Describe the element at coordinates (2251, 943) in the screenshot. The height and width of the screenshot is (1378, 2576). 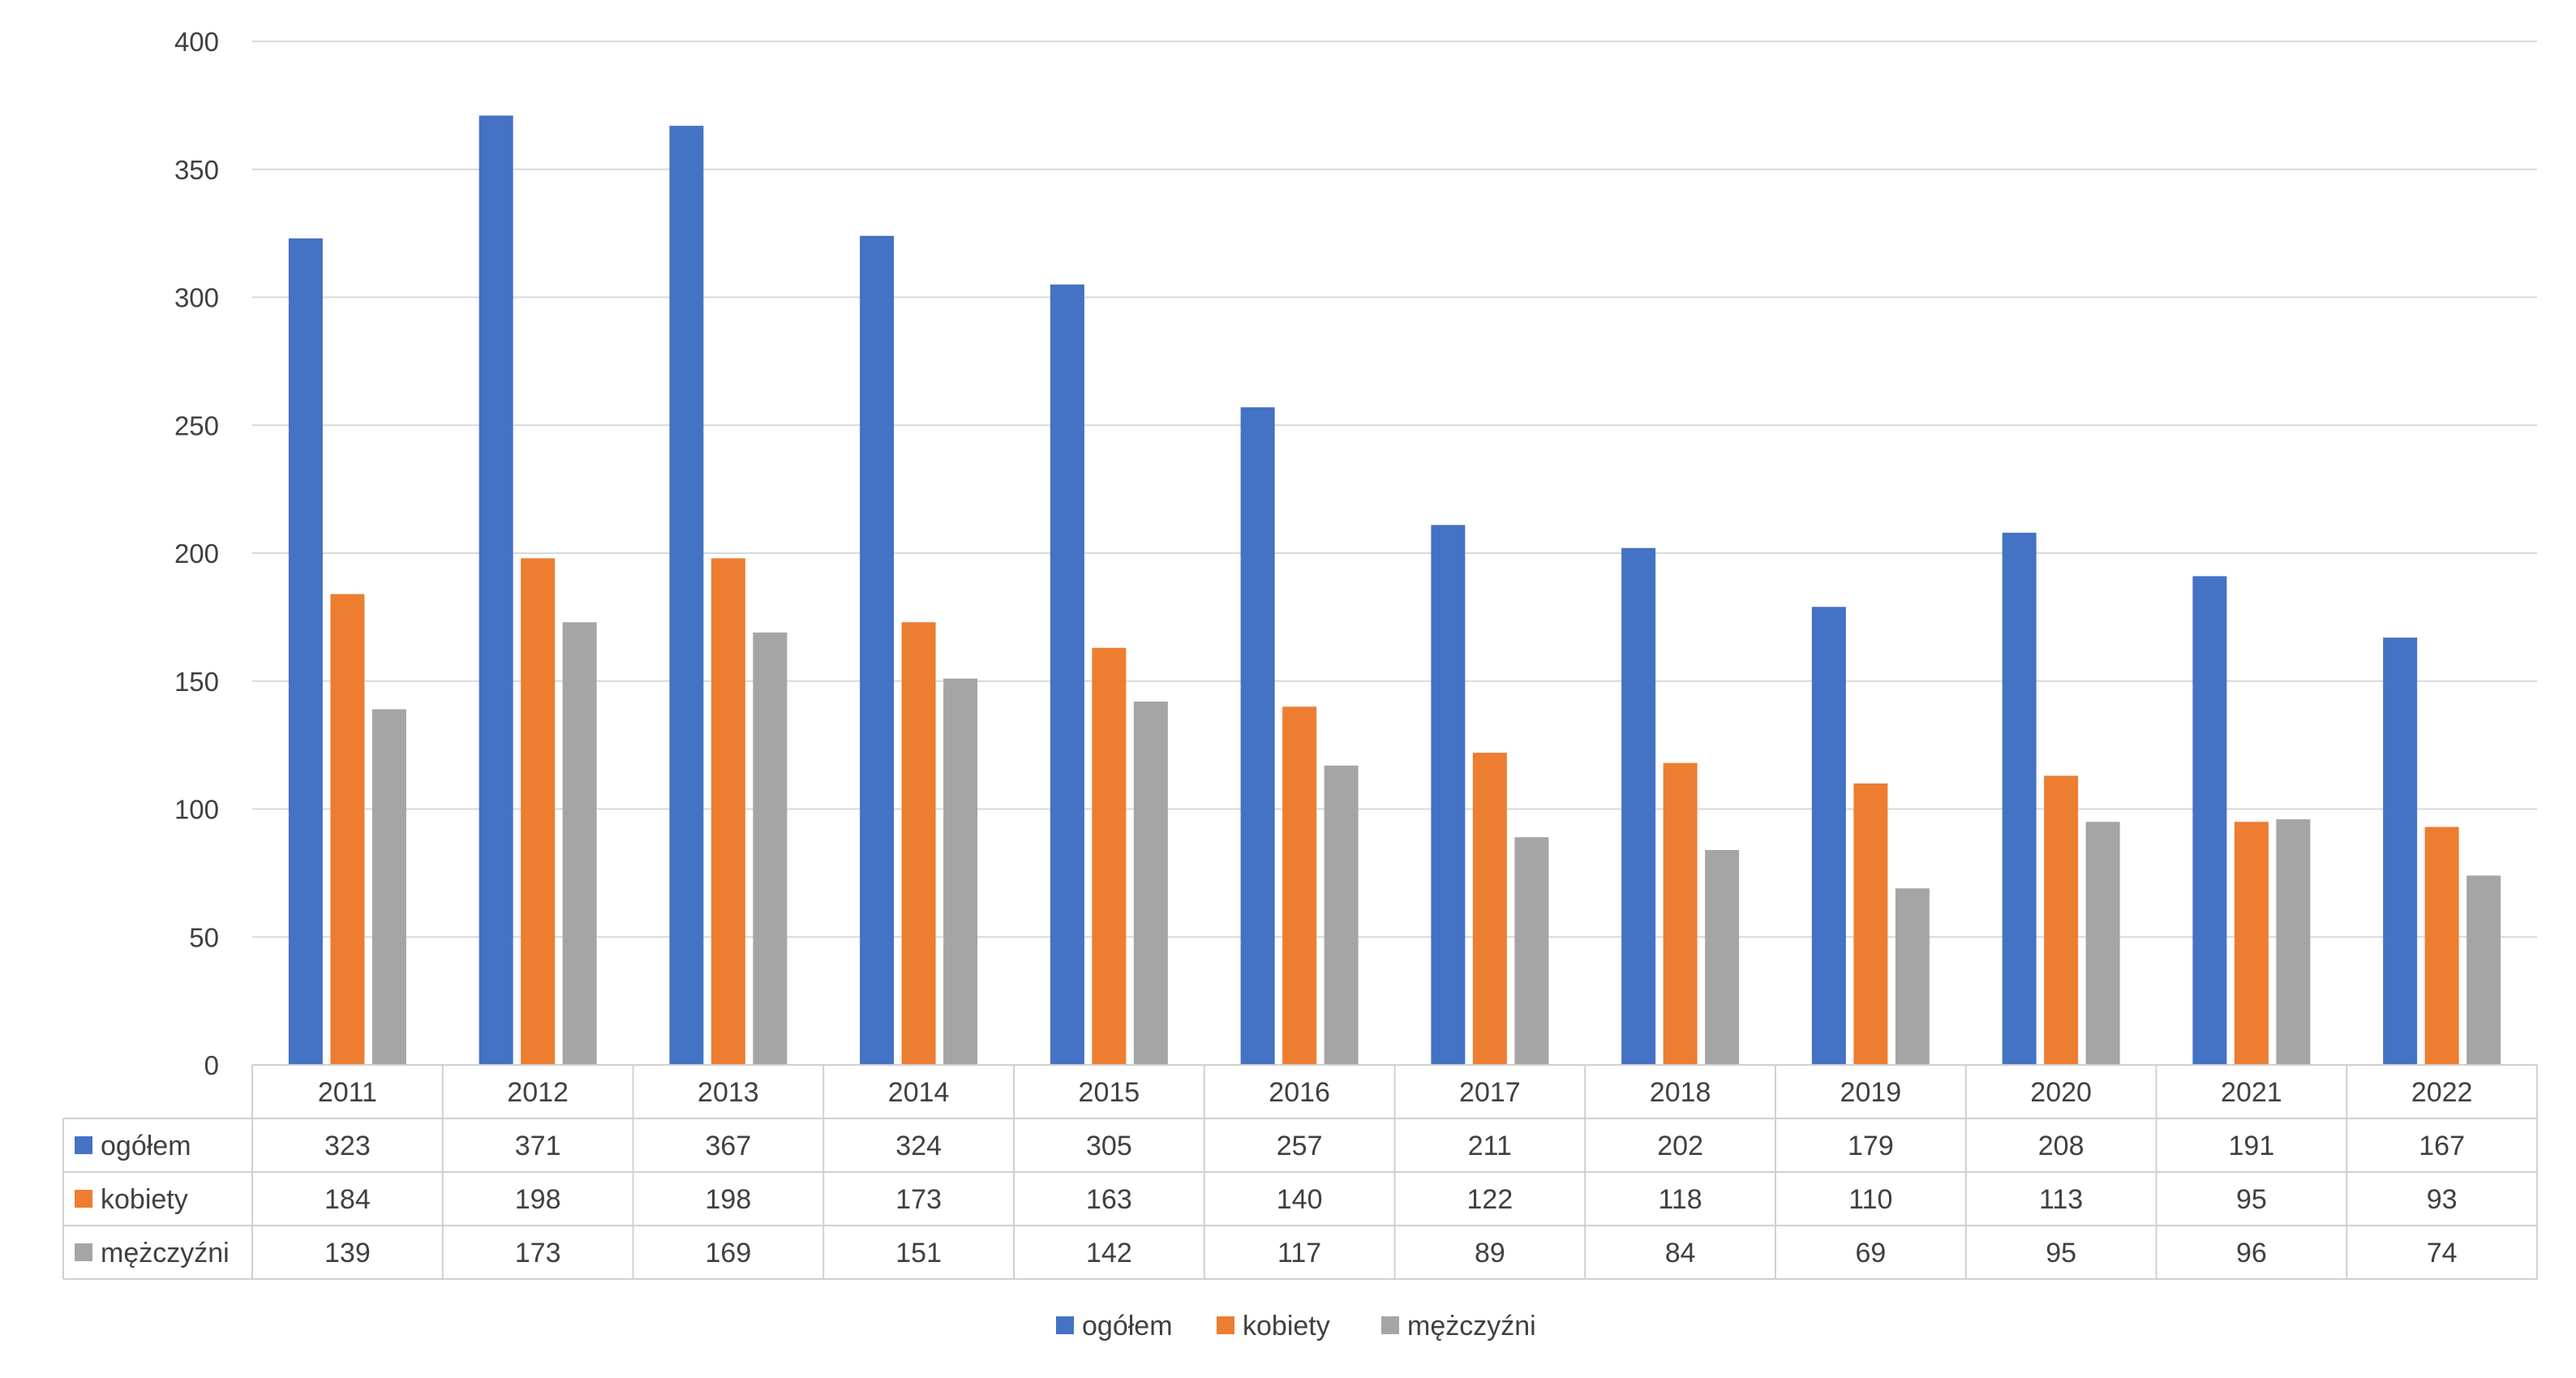
I see `bar-kobiety-2021` at that location.